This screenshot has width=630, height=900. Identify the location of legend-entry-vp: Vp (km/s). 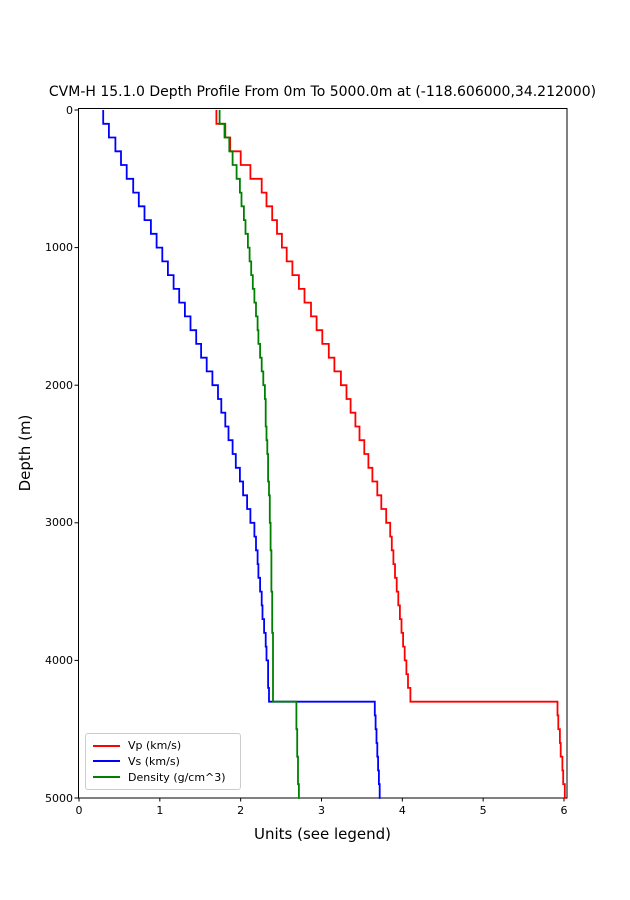
(163, 745).